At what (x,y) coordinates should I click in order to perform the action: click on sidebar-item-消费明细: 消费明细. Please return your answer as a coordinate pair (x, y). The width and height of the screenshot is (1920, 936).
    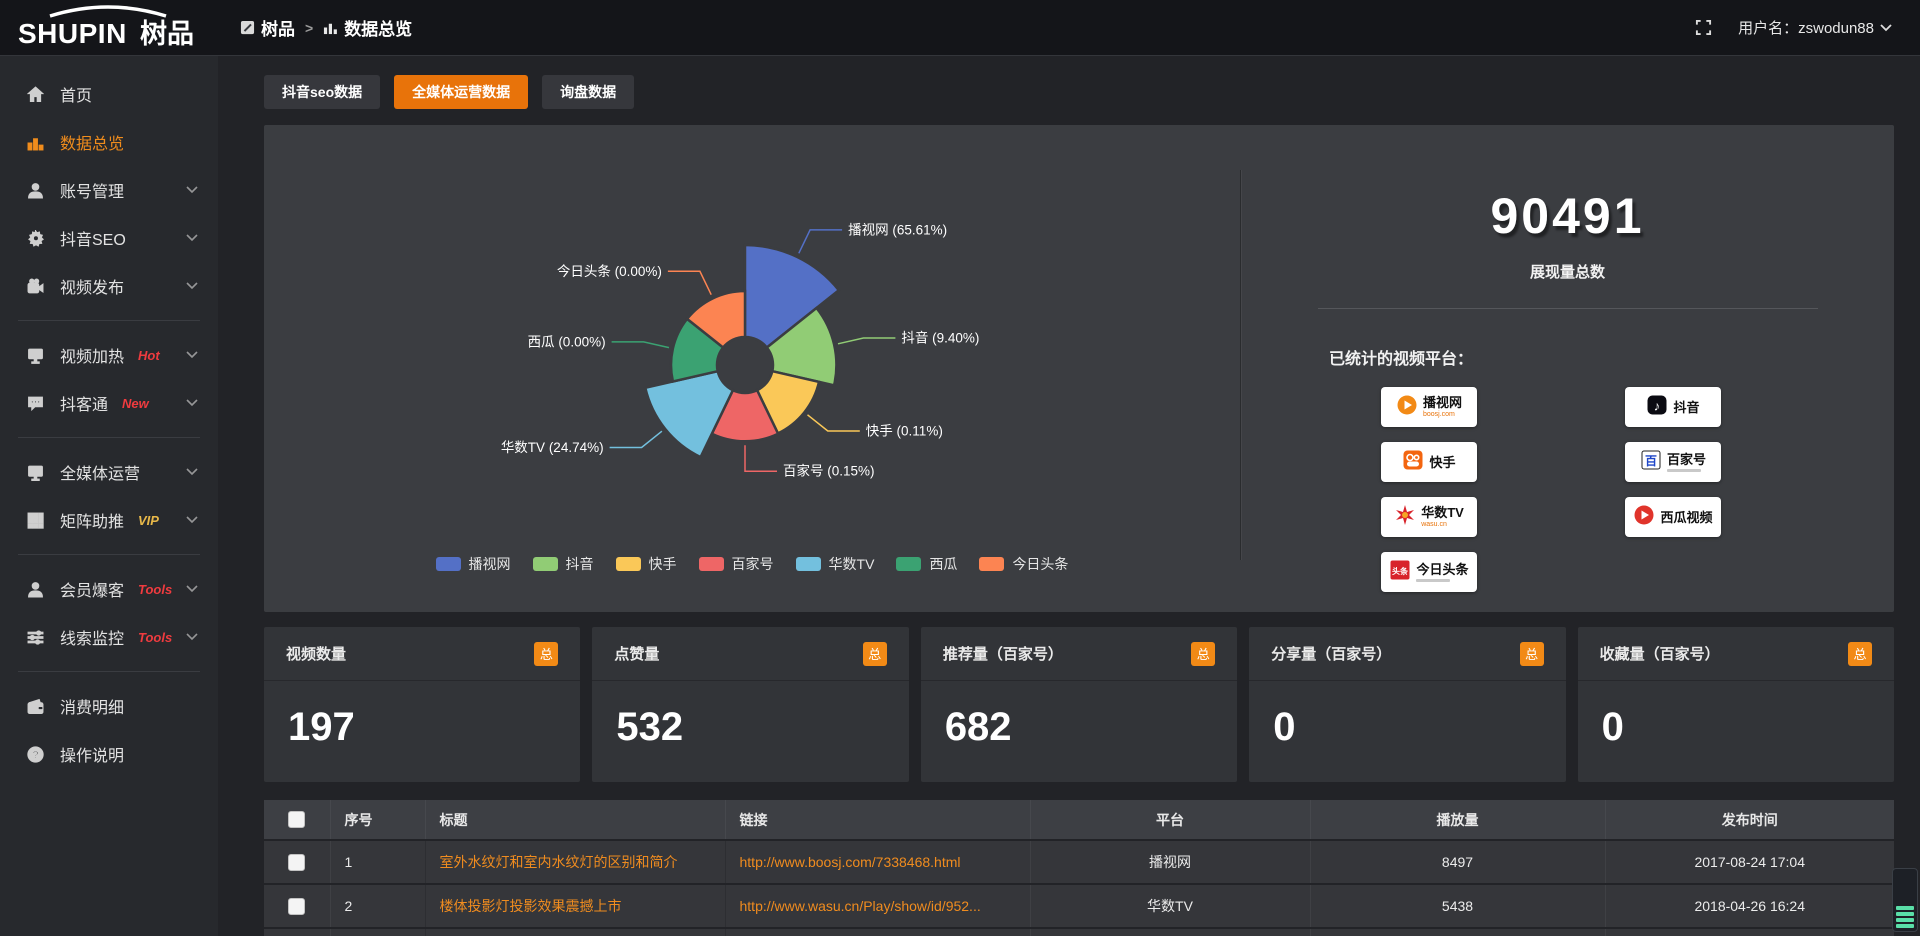
    Looking at the image, I should click on (109, 706).